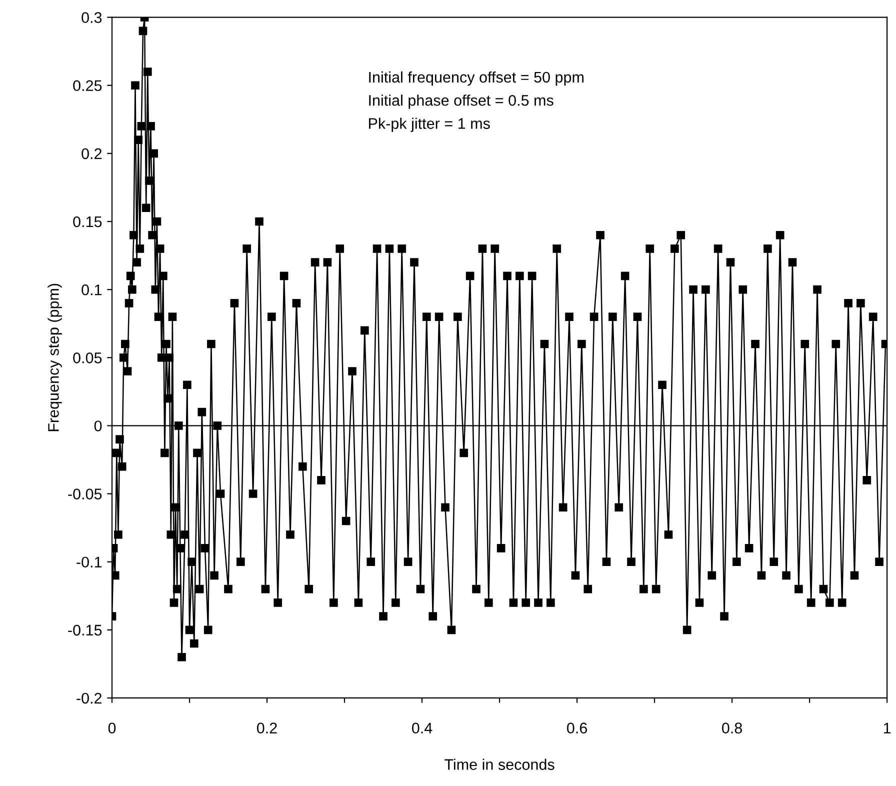 This screenshot has width=896, height=786. What do you see at coordinates (92, 290) in the screenshot?
I see `y-tick-label: 0.1` at bounding box center [92, 290].